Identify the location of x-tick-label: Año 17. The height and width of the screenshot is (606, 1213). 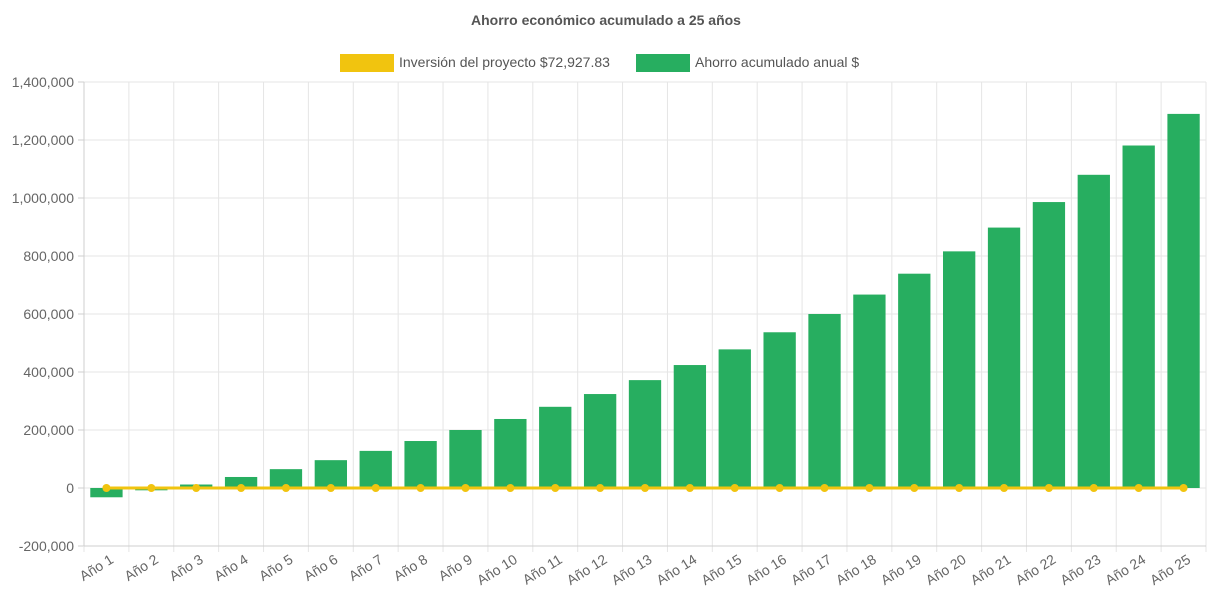
(811, 569).